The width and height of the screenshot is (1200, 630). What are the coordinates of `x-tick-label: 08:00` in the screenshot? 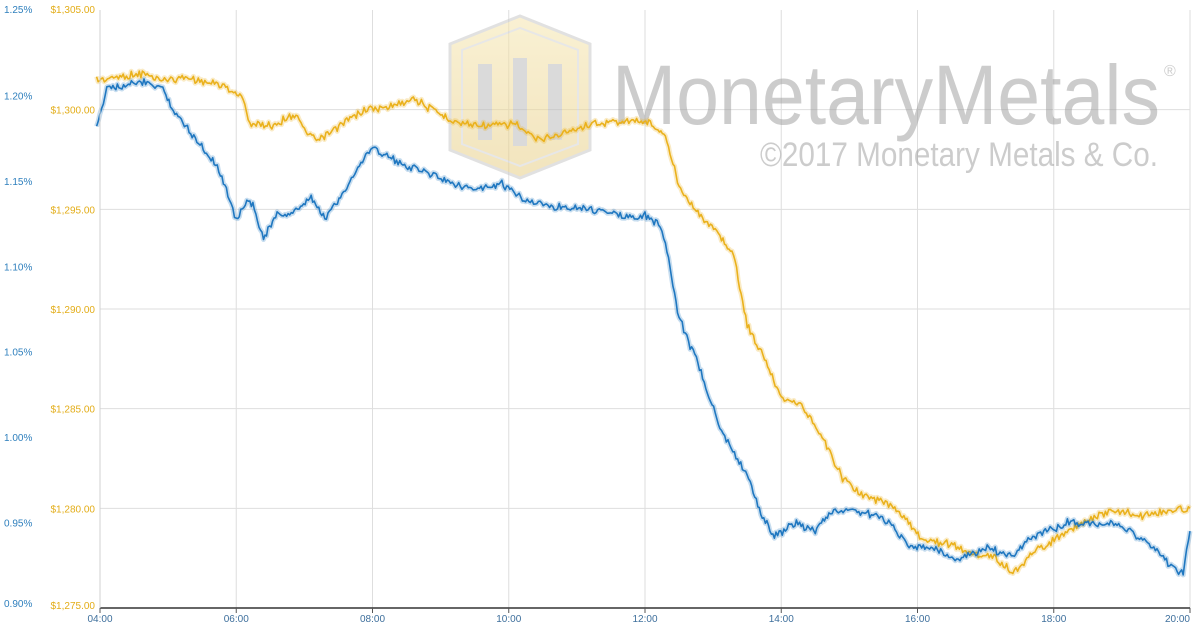 It's located at (372, 619).